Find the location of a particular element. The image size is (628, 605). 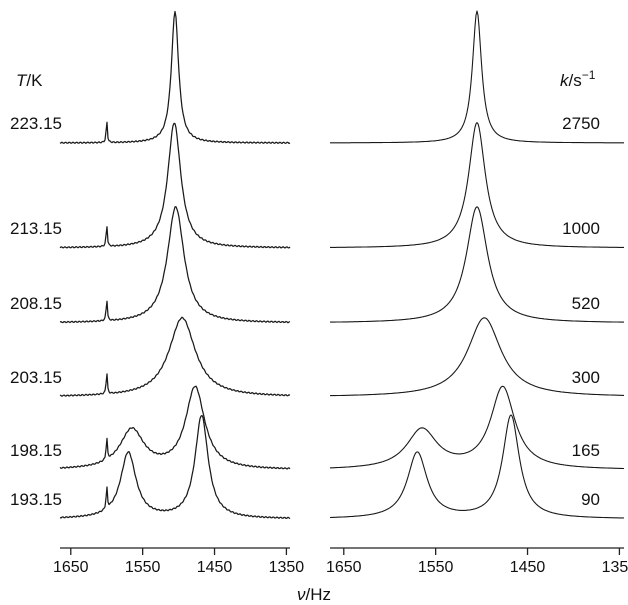

right-tick-label-1450: 1450 is located at coordinates (528, 567).